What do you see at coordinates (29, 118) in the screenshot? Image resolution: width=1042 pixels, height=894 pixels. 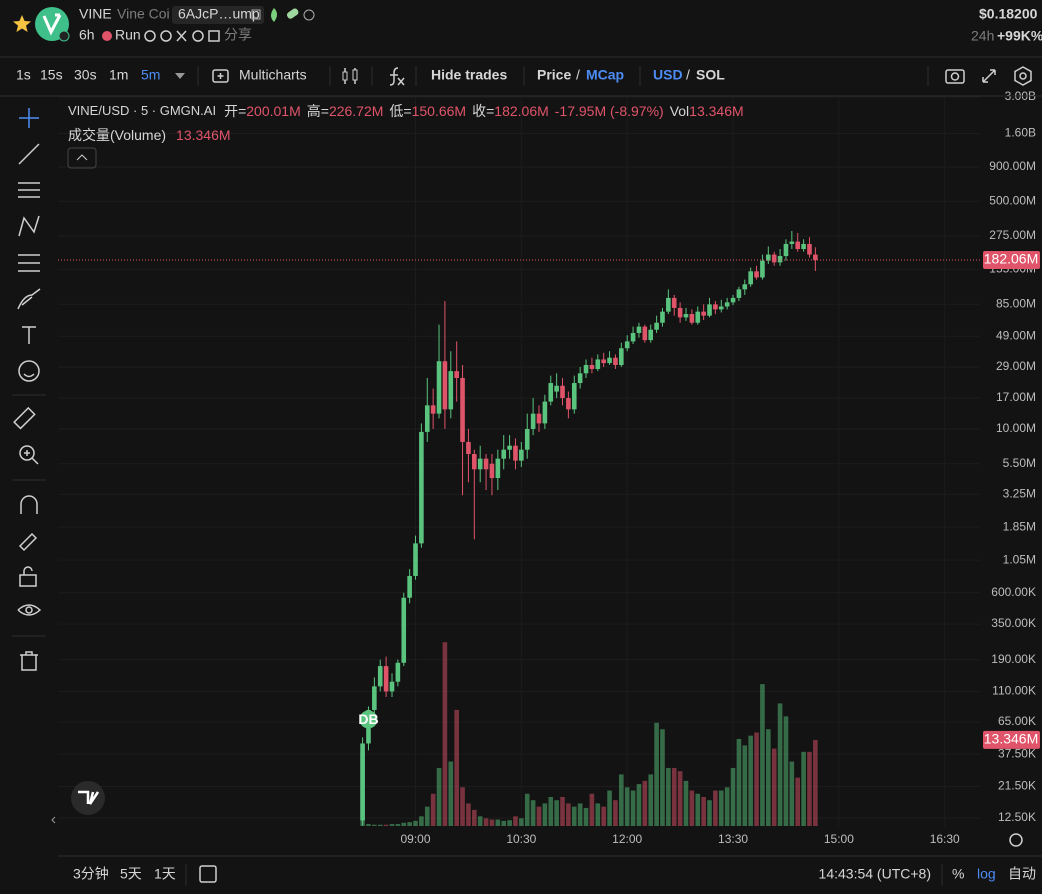 I see `crosshair-tool` at bounding box center [29, 118].